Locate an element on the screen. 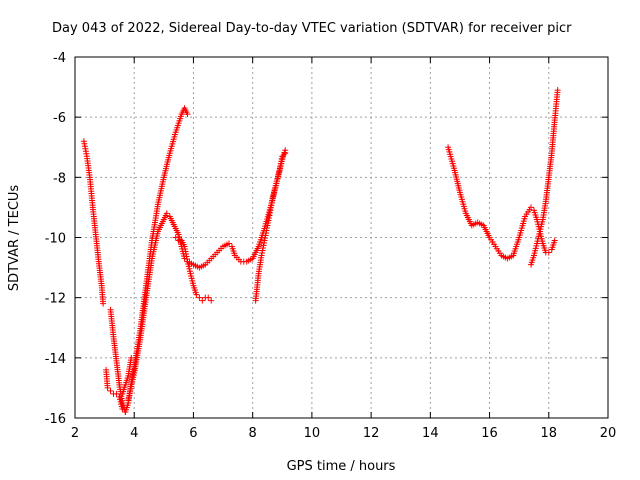 The width and height of the screenshot is (640, 480). x-tick-label: 8 is located at coordinates (253, 433).